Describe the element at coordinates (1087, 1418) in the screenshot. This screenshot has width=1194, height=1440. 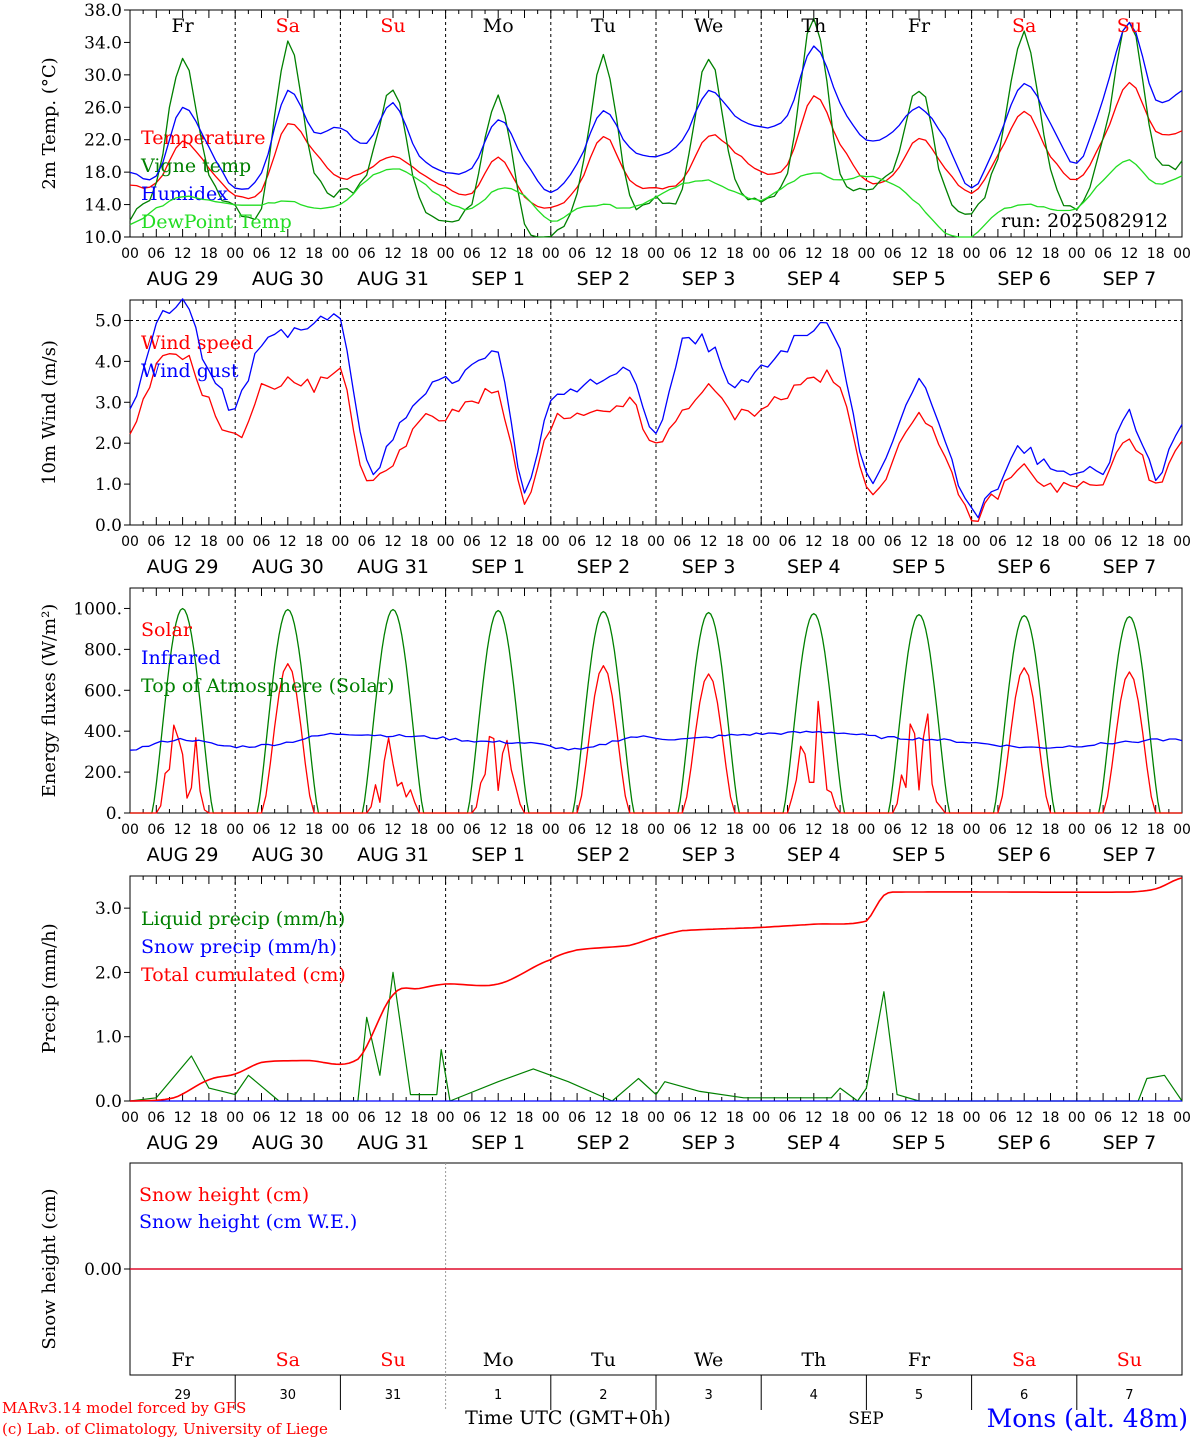
I see `station-label: Mons (alt. 48m)` at that location.